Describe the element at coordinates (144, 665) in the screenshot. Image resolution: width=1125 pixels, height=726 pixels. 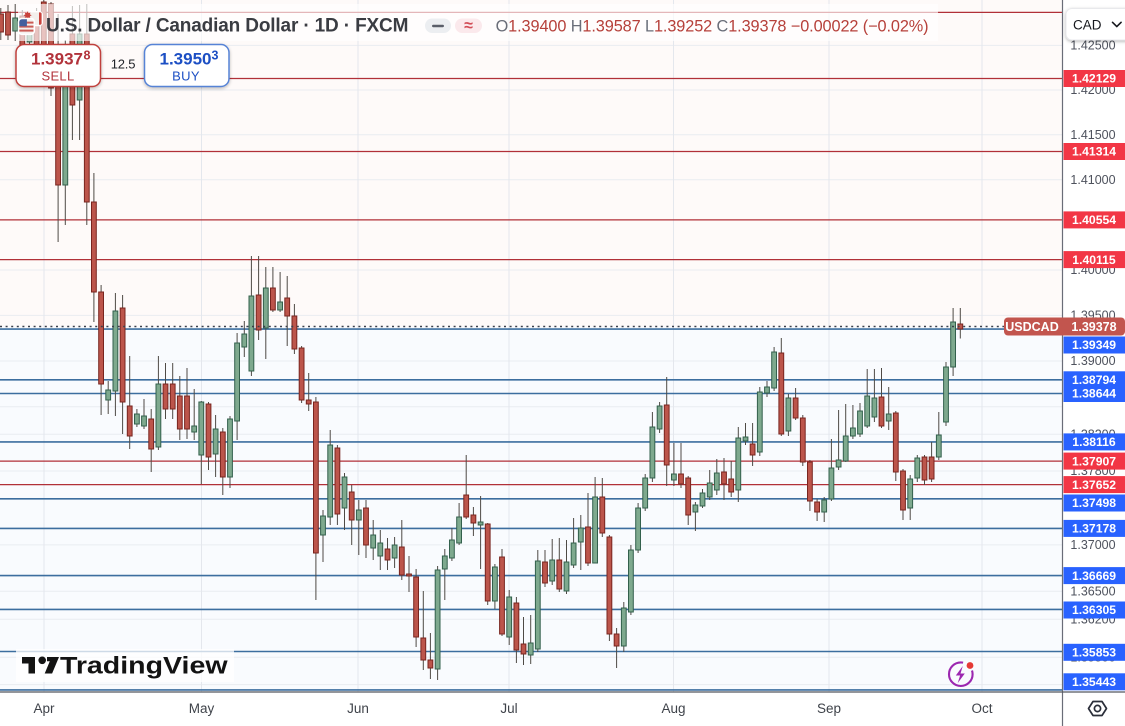
I see `svg-text: TradingView` at that location.